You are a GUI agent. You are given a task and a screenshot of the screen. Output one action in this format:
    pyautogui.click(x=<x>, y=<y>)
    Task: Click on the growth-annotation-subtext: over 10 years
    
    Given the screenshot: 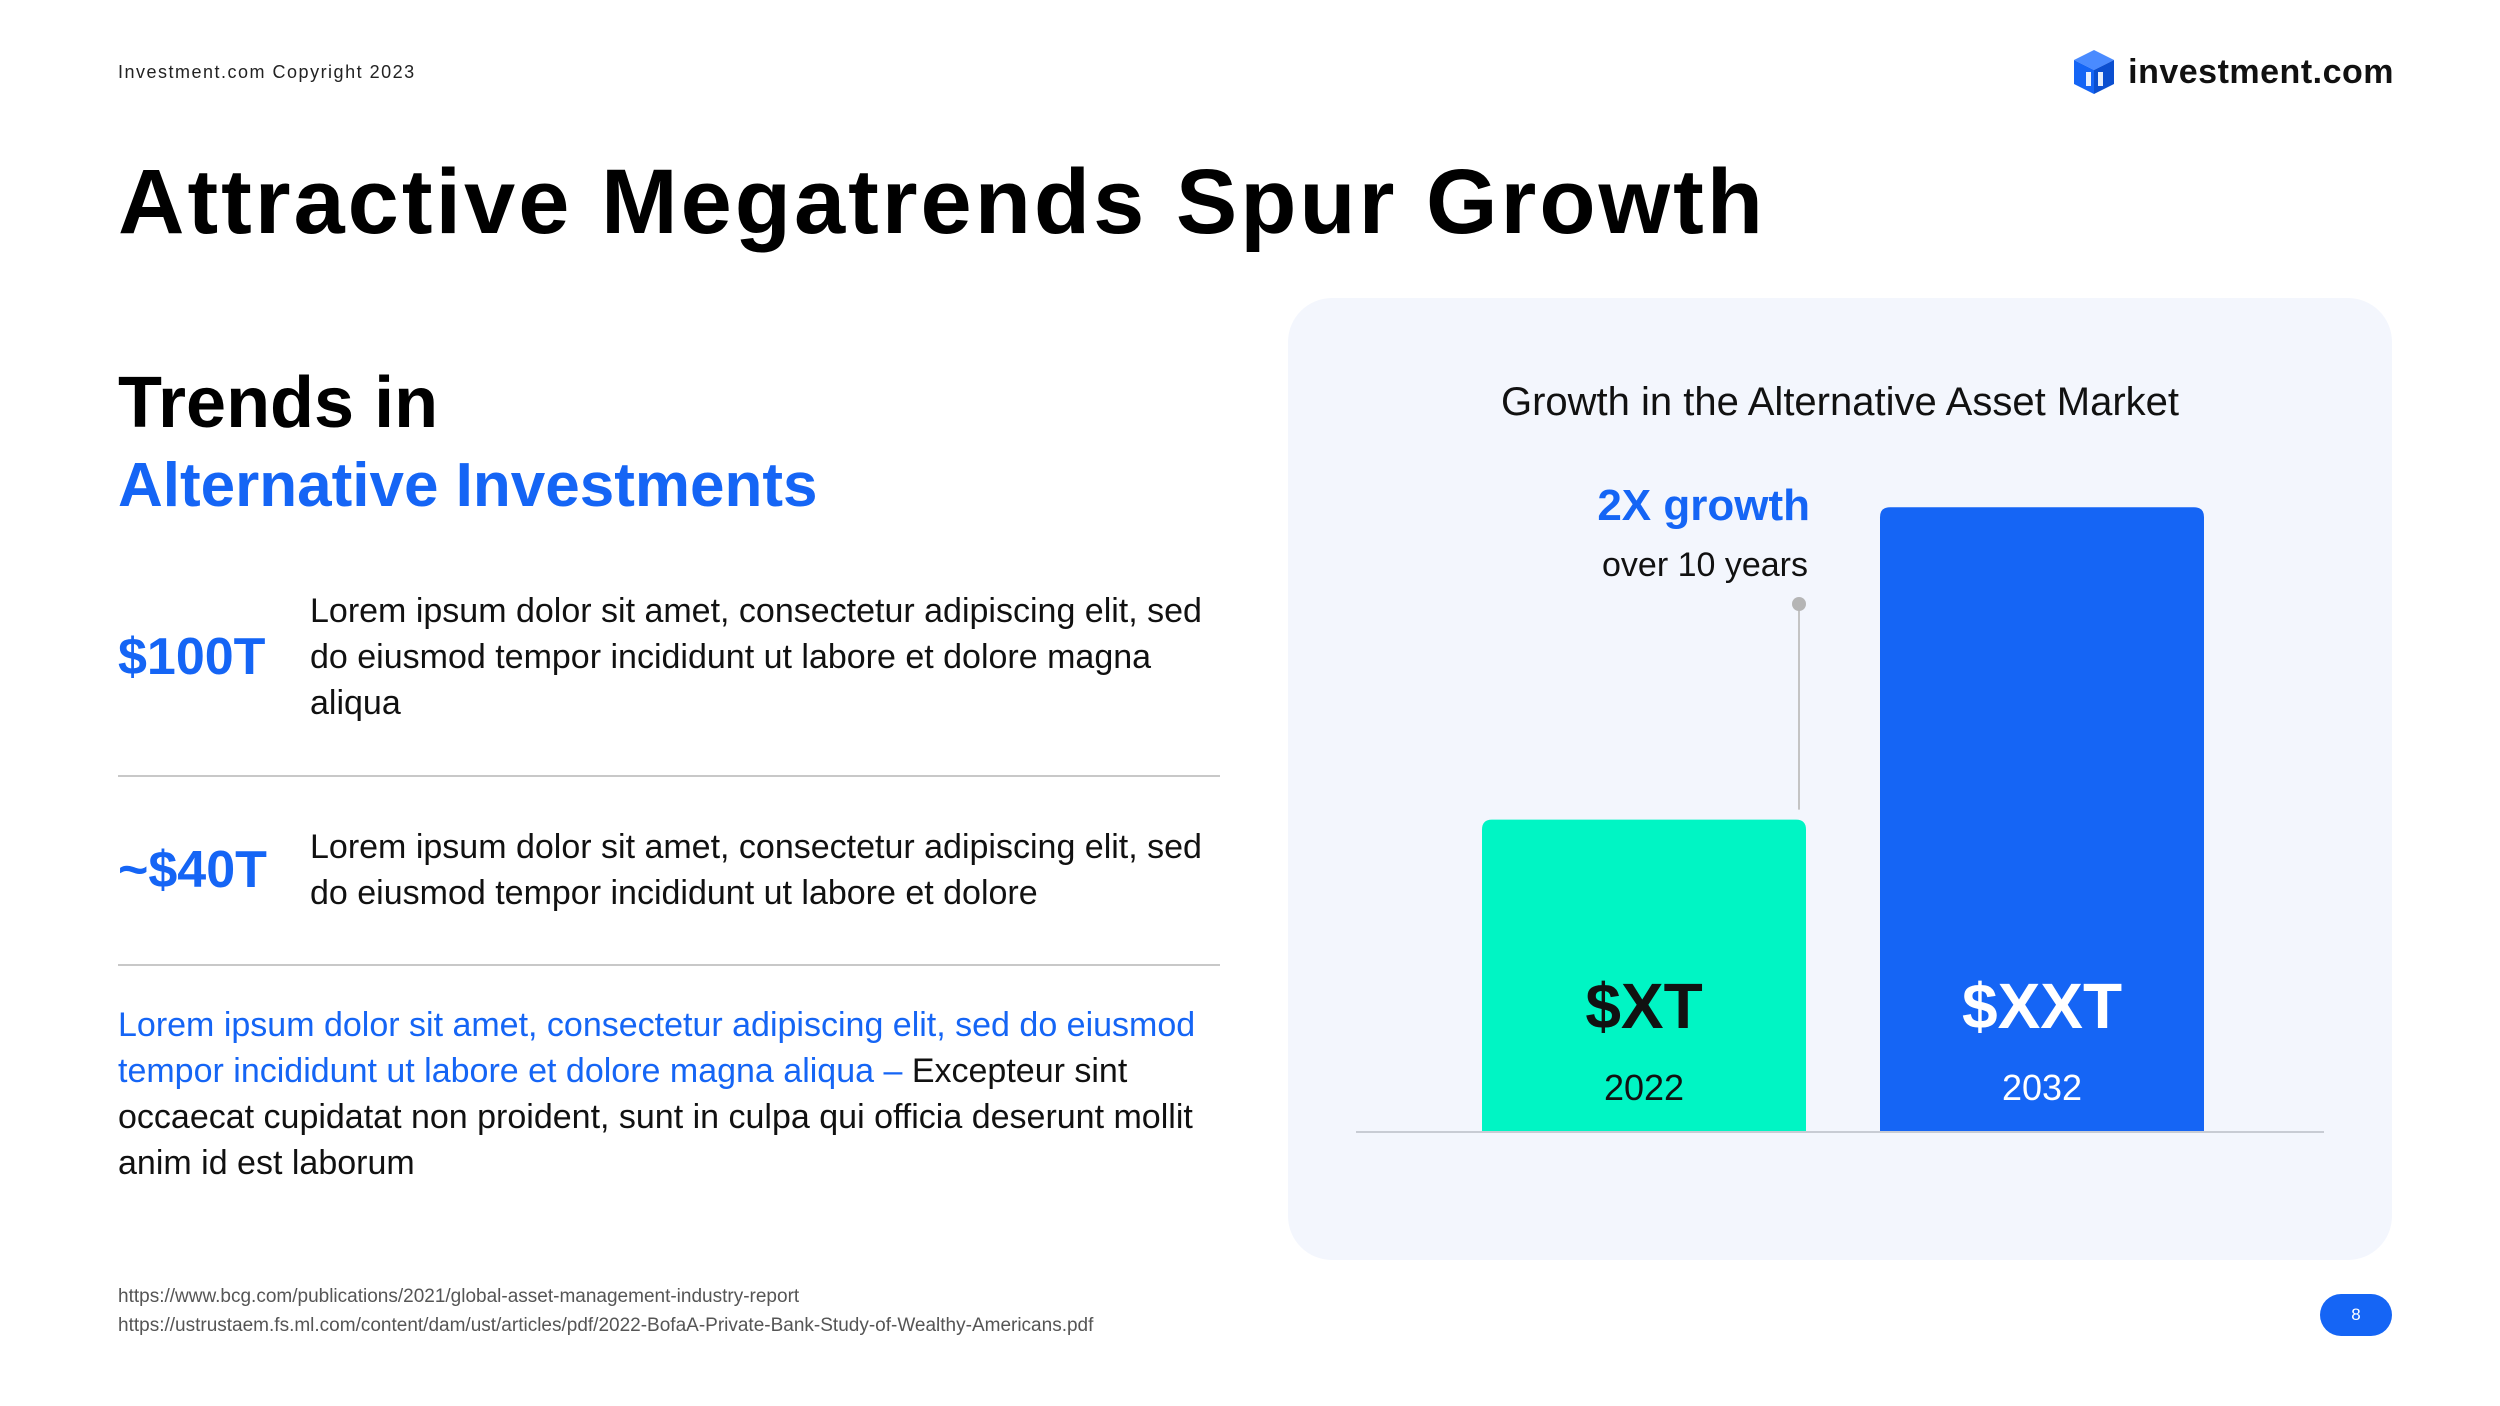 What is the action you would take?
    pyautogui.click(x=1705, y=565)
    